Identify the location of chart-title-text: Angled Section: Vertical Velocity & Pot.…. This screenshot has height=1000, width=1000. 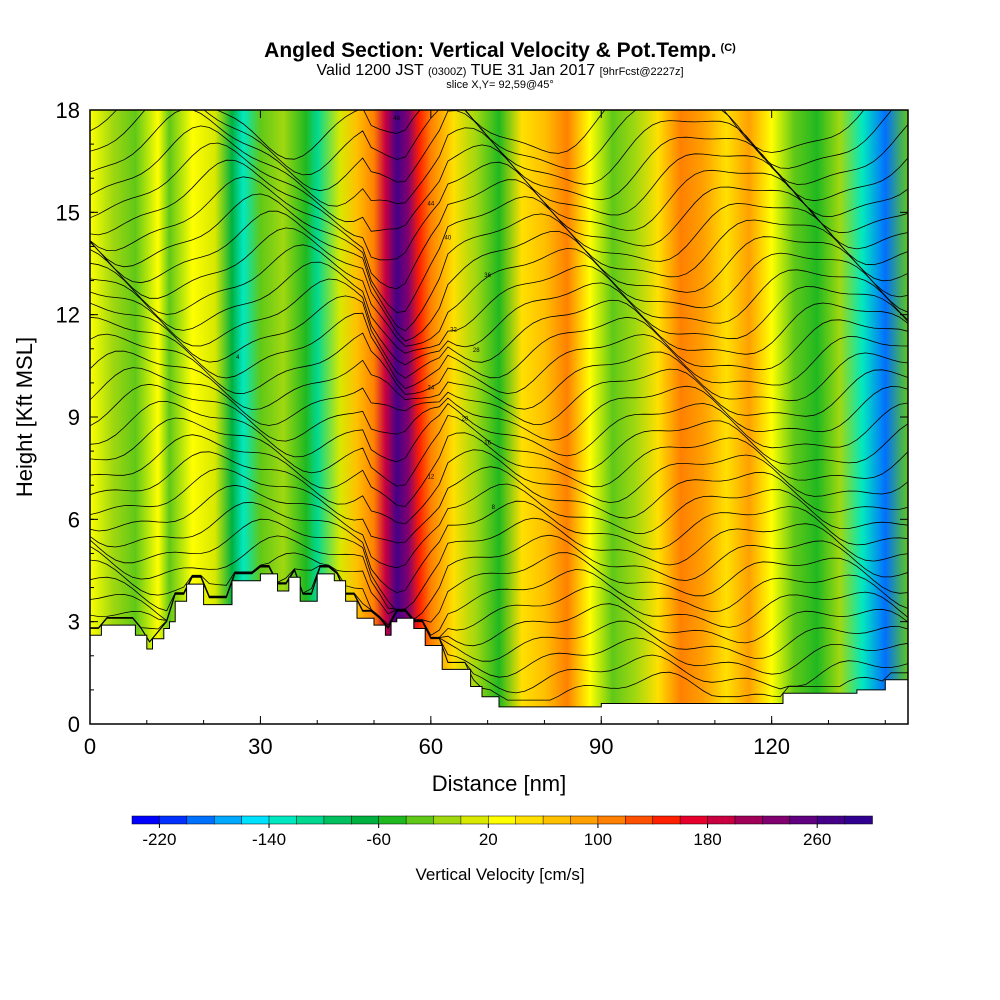
(490, 50).